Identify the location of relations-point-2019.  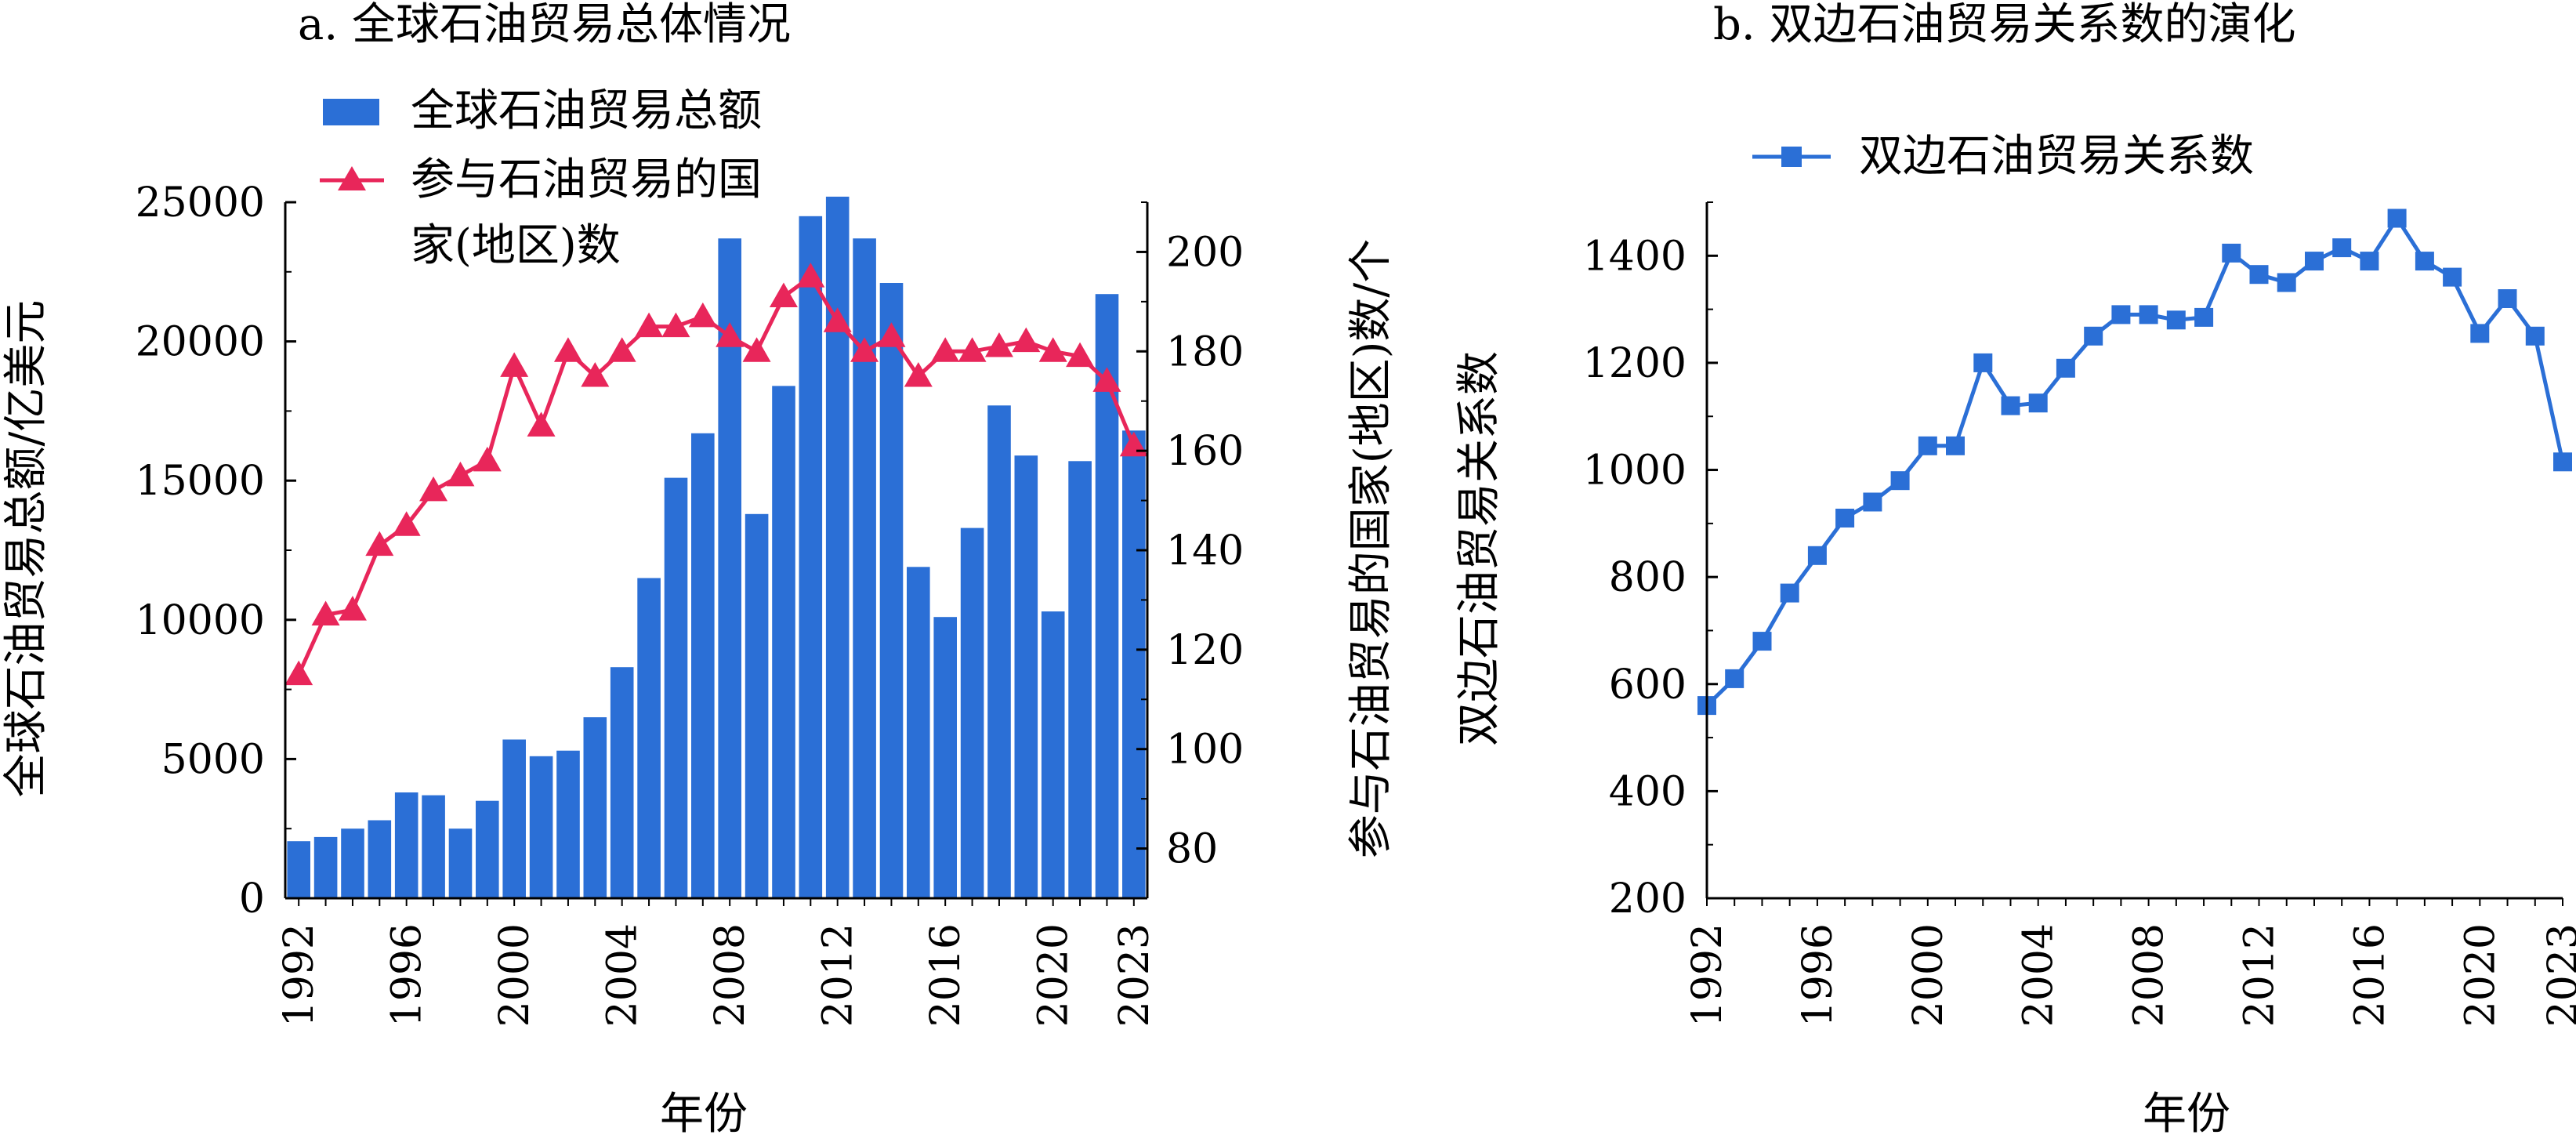
(2452, 277).